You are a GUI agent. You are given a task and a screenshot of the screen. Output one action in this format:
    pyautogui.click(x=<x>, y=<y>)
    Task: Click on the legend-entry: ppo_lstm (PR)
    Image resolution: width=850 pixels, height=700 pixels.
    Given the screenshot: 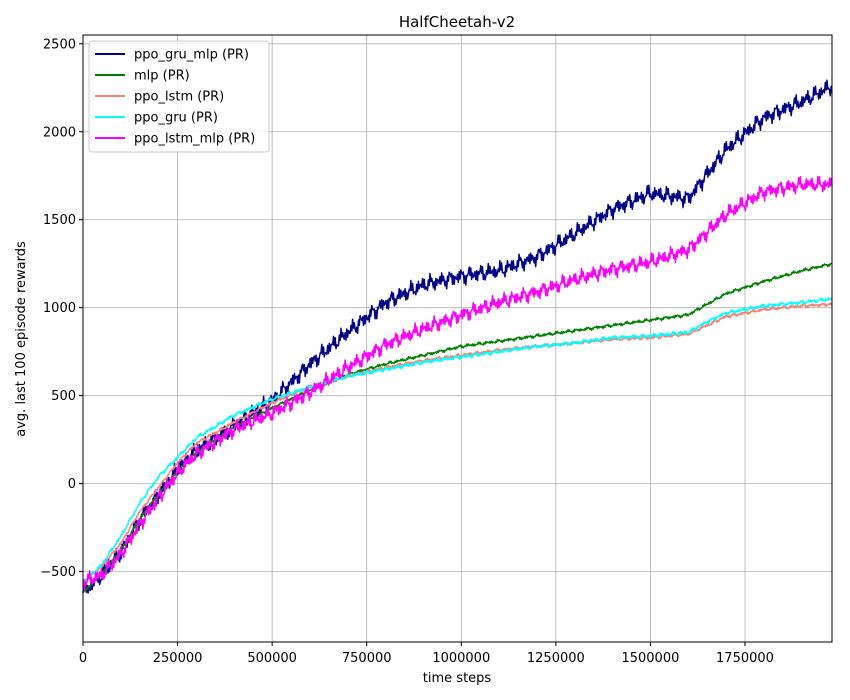 What is the action you would take?
    pyautogui.click(x=179, y=97)
    